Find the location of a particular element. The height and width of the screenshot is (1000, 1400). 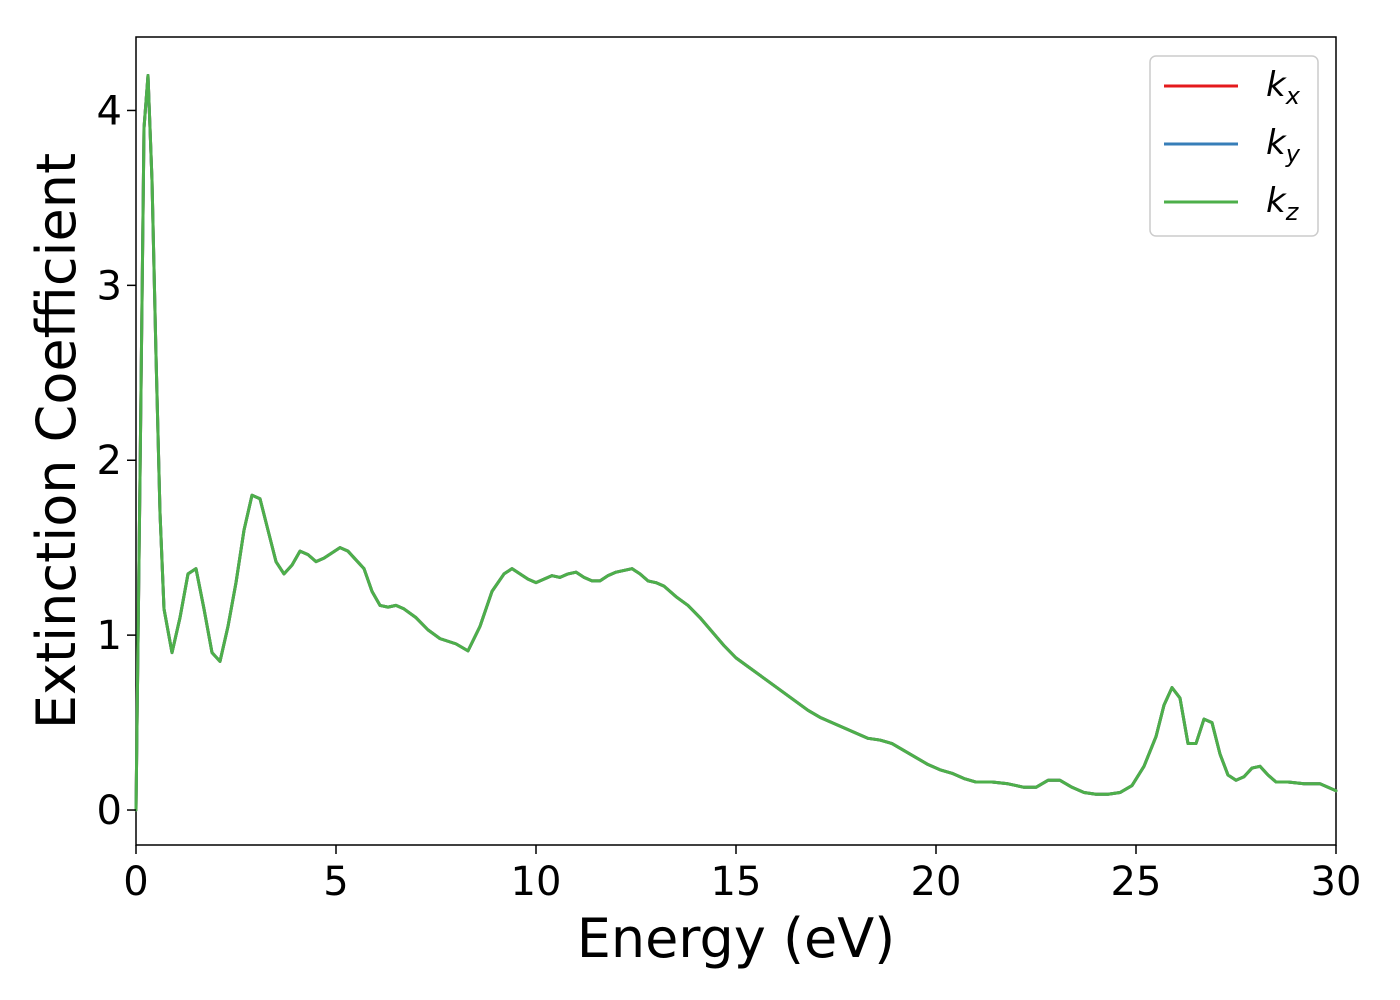

legend-label-x: kx is located at coordinates (1283, 87).